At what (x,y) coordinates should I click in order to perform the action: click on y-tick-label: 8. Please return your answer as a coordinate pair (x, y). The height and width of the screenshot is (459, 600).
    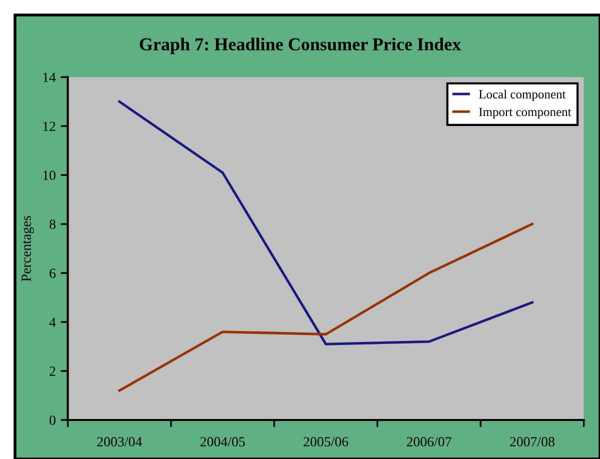
    Looking at the image, I should click on (53, 225).